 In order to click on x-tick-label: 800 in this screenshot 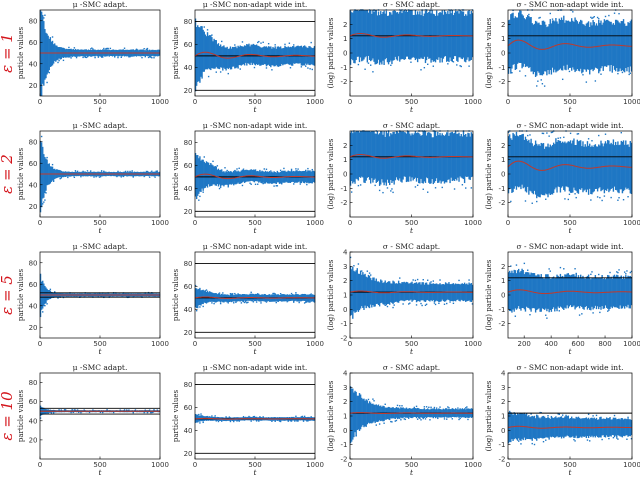, I will do `click(604, 344)`.